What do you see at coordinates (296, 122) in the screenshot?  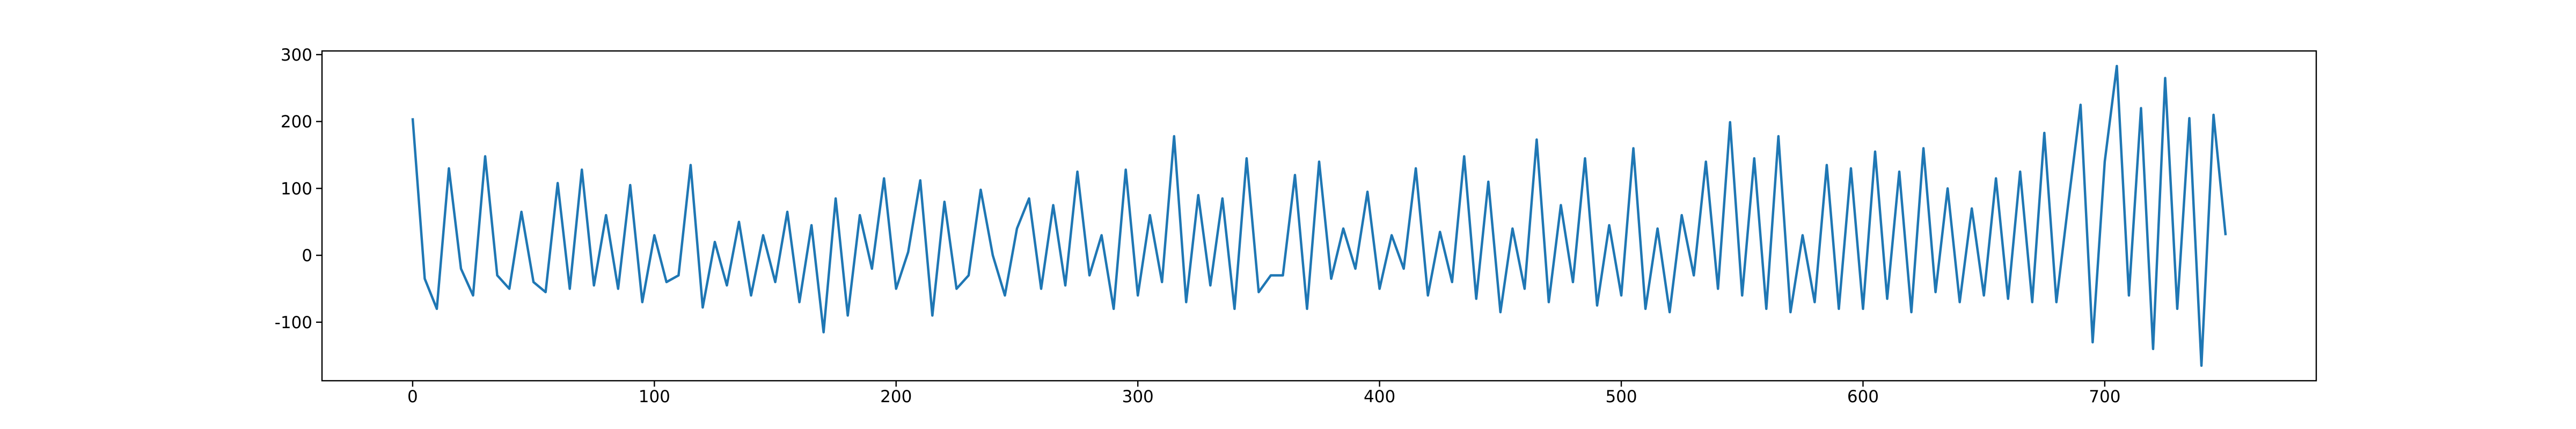 I see `y-tick-label: 200` at bounding box center [296, 122].